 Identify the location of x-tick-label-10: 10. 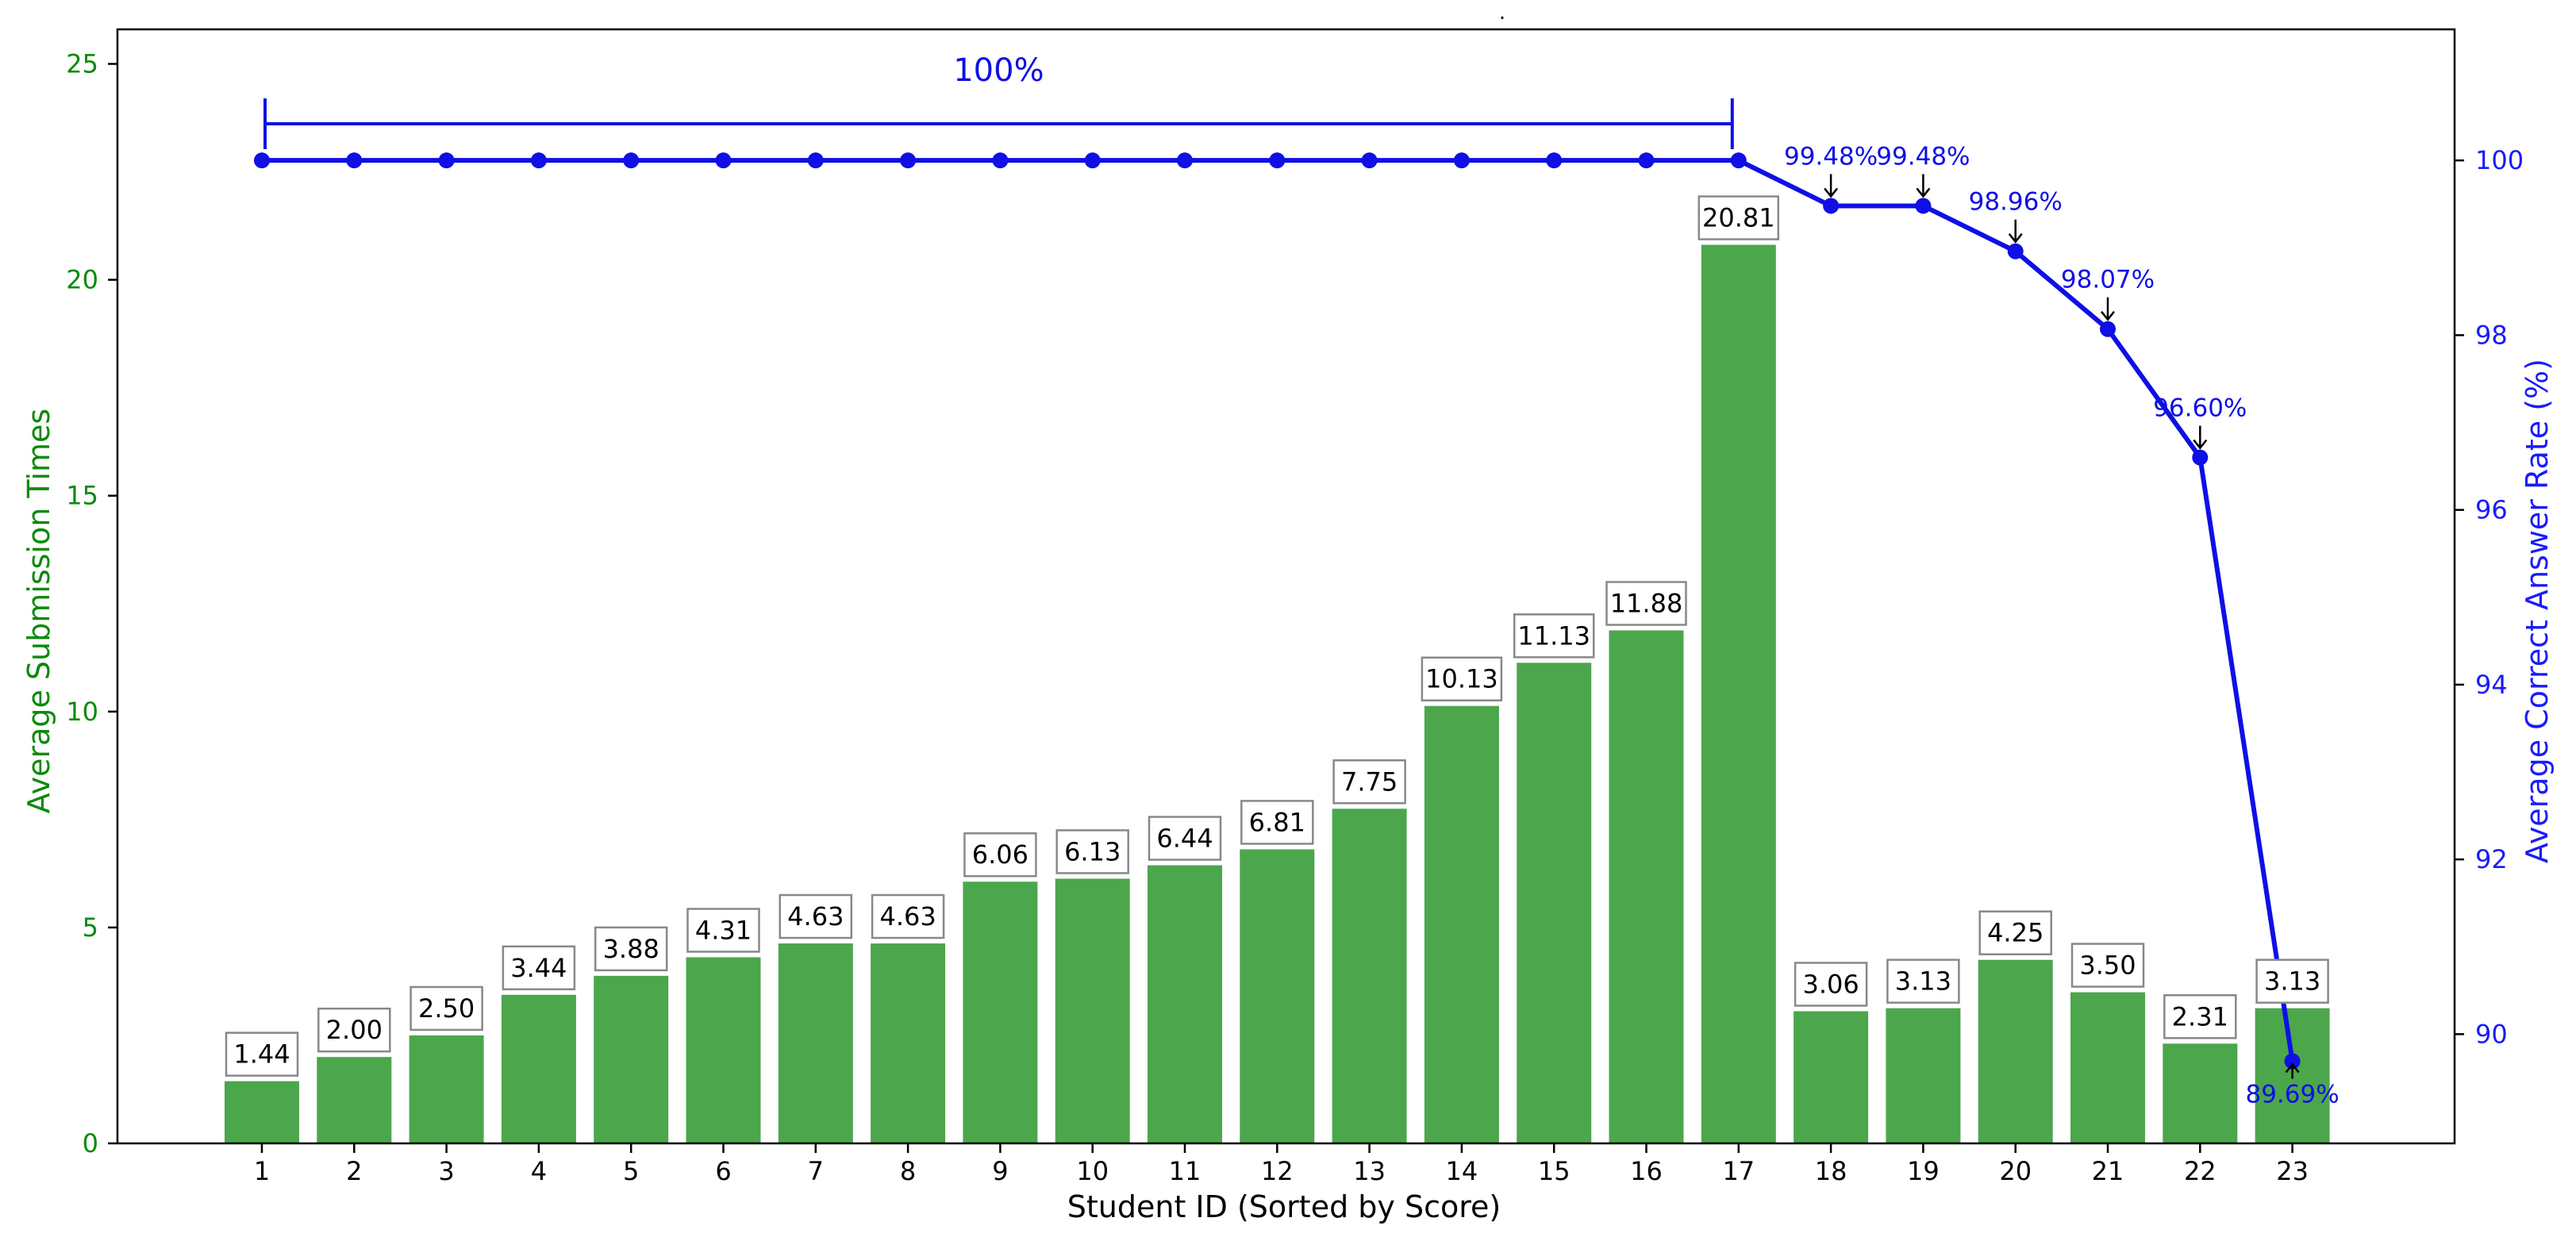
(1092, 1171).